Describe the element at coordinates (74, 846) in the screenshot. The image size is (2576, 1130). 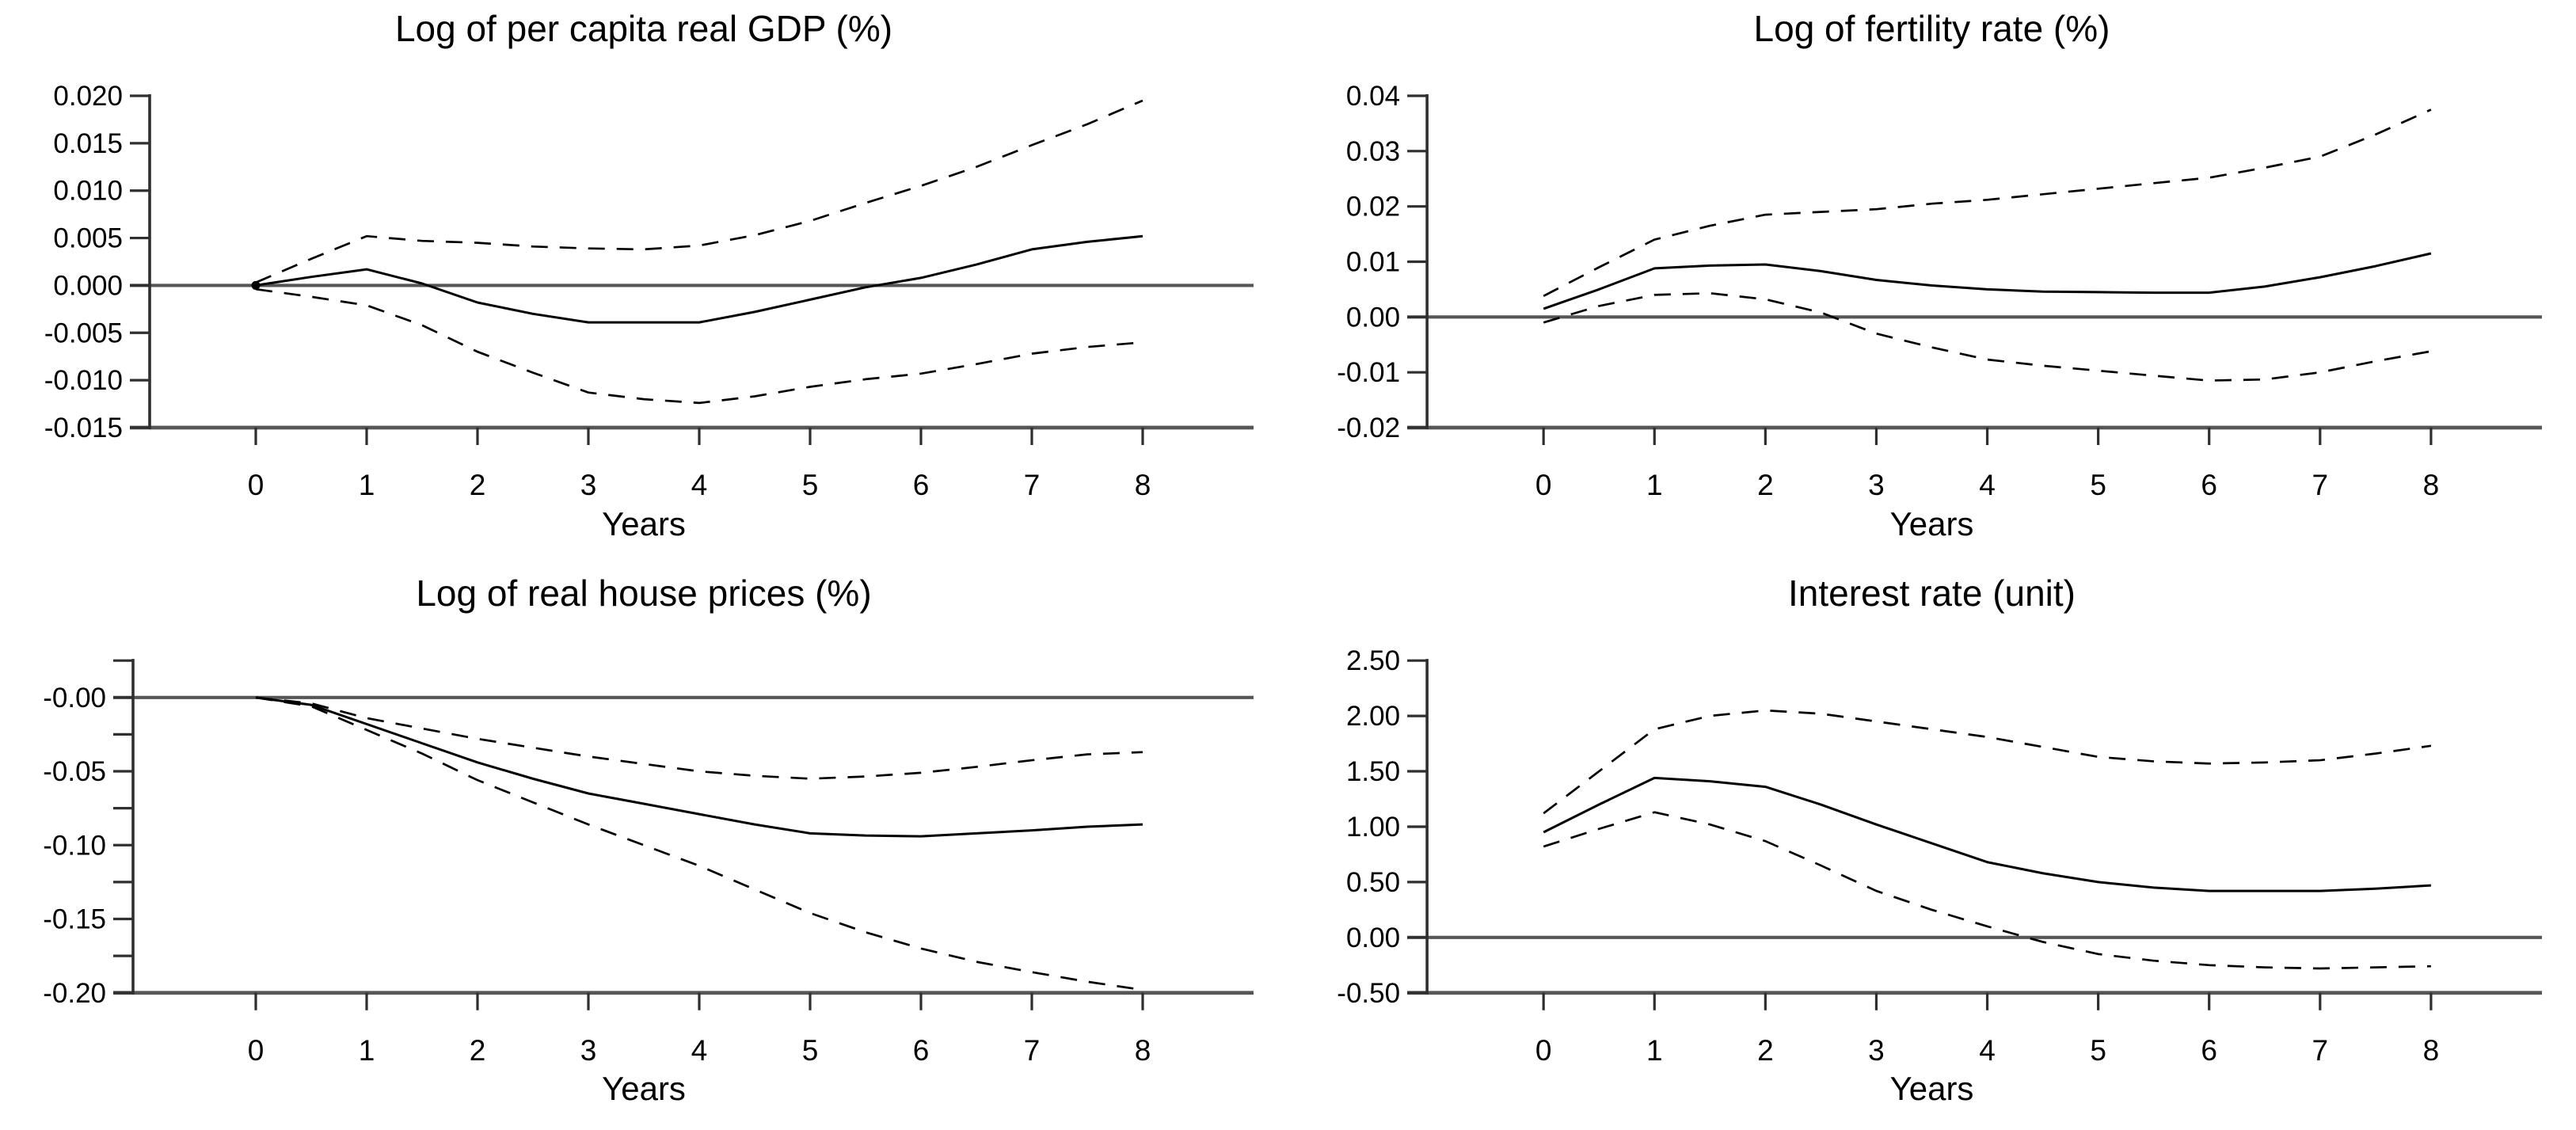
I see `y-tick-label: -0.10` at that location.